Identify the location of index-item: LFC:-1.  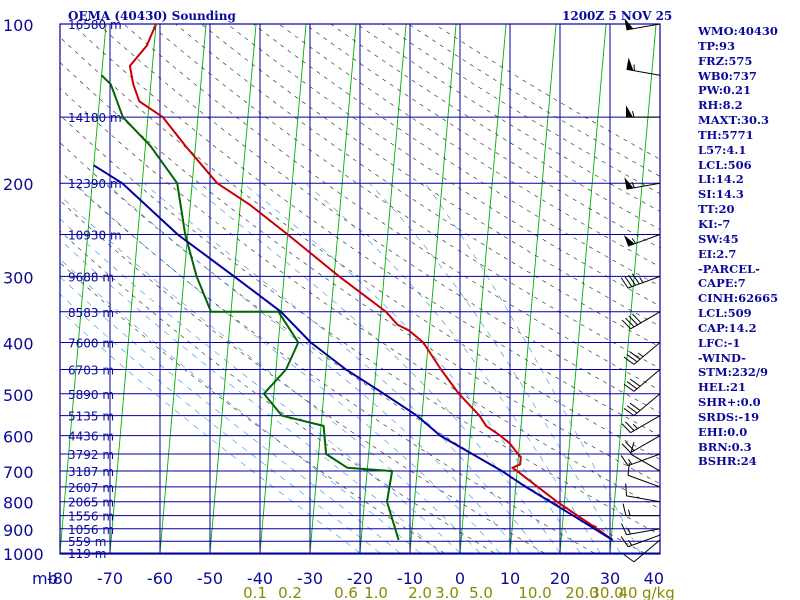
(719, 342).